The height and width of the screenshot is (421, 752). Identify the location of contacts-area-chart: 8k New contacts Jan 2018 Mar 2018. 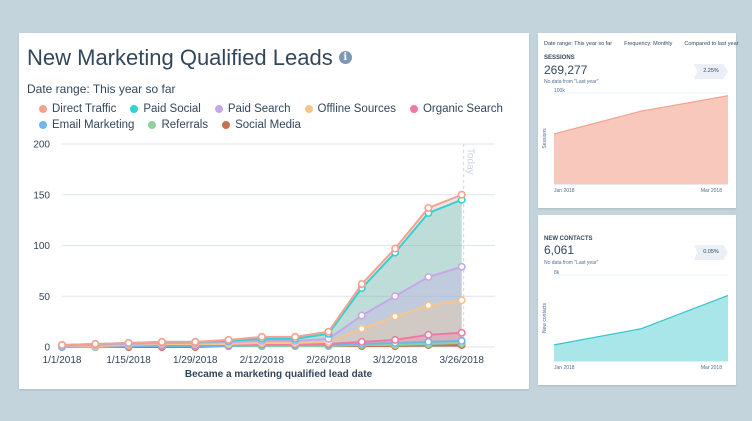
(635, 320).